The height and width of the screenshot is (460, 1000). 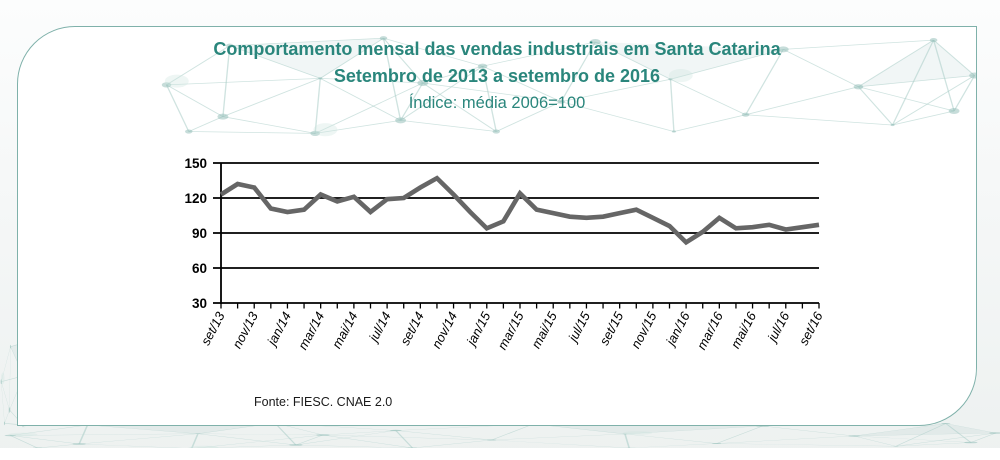 What do you see at coordinates (311, 330) in the screenshot?
I see `x-tick-label: mar/14` at bounding box center [311, 330].